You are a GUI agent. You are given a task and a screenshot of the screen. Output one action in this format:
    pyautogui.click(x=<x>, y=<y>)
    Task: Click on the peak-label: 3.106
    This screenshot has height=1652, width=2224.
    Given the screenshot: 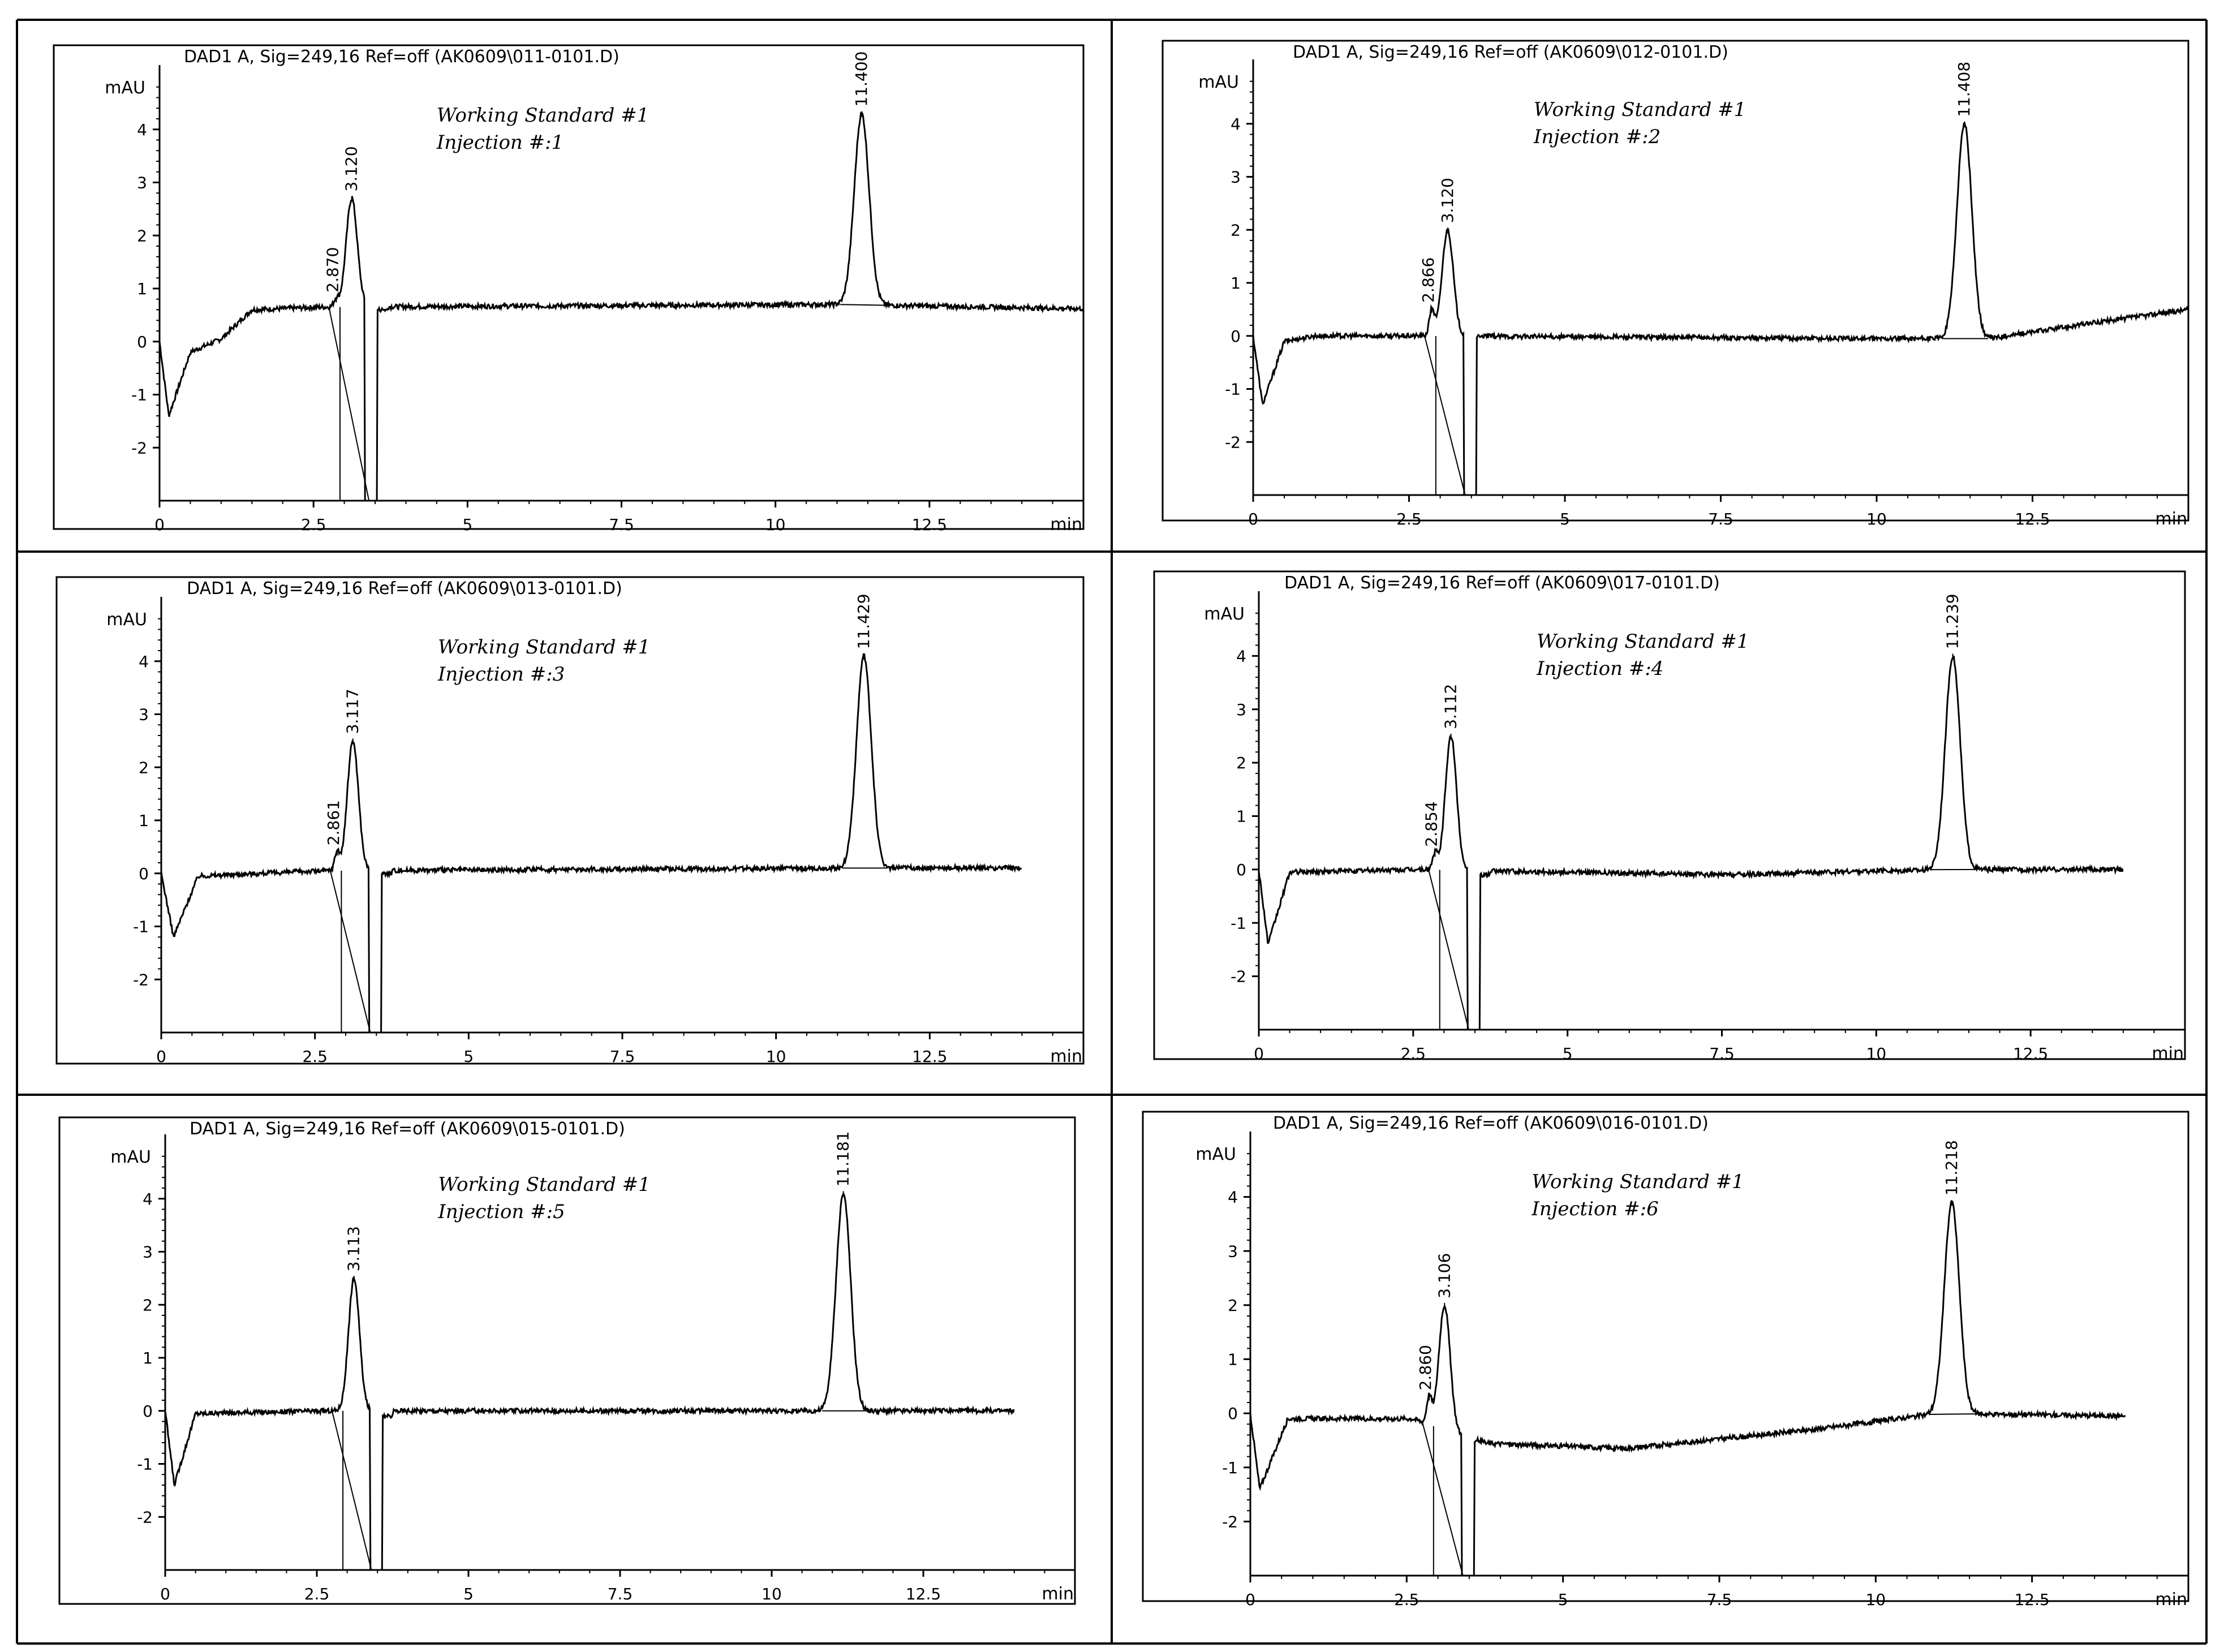 What is the action you would take?
    pyautogui.click(x=1444, y=1275)
    